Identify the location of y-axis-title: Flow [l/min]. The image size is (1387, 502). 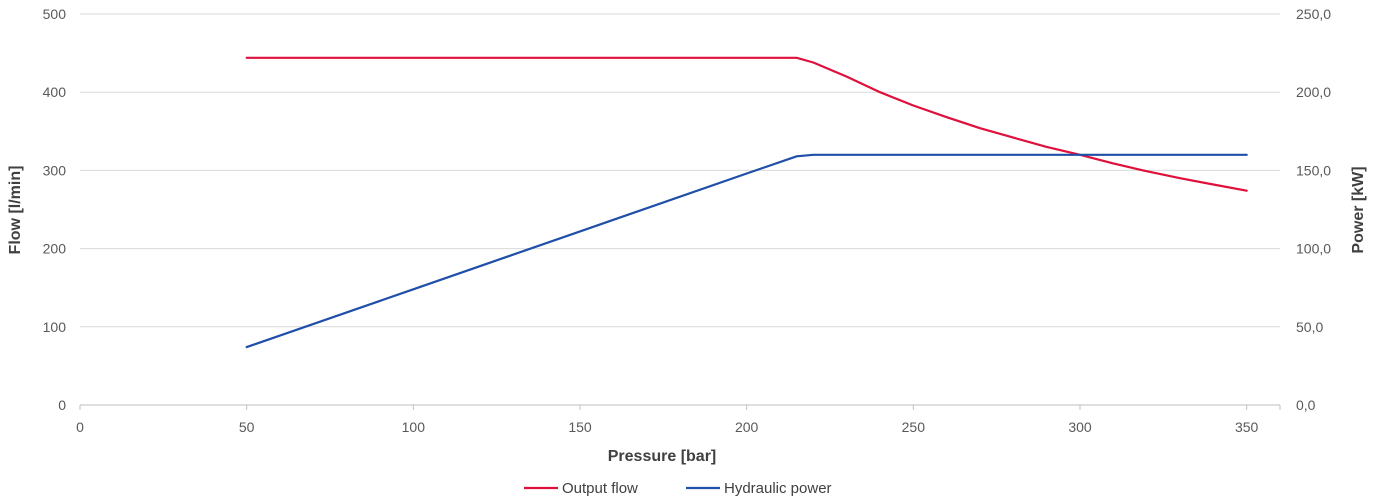
(15, 210).